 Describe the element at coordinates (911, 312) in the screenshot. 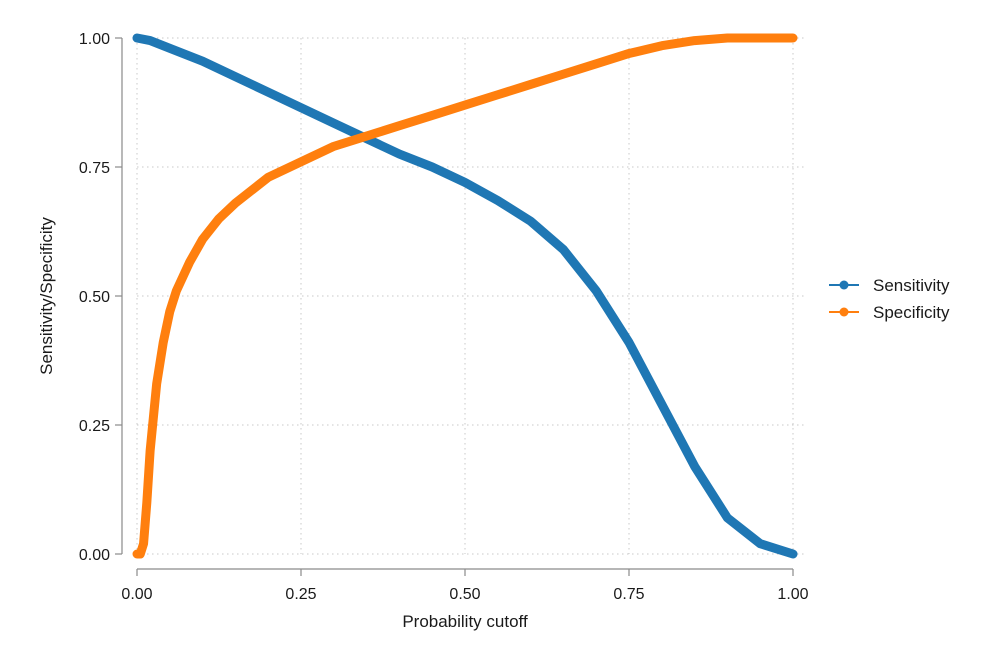

I see `legend-label-specificity: Specificity` at that location.